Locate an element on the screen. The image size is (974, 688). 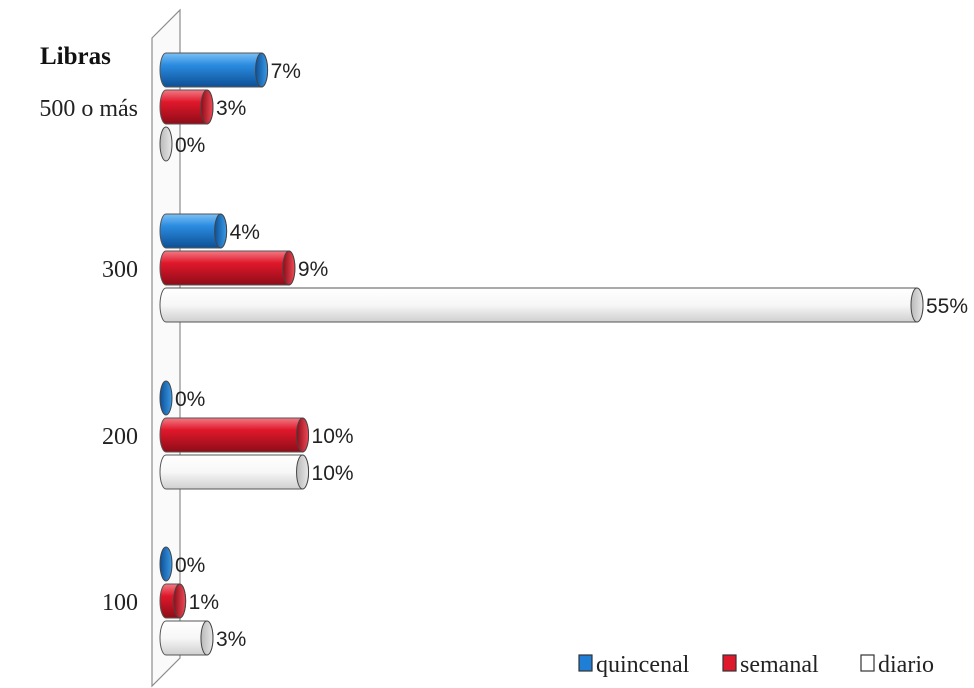
legend-label-diario: diario is located at coordinates (906, 665).